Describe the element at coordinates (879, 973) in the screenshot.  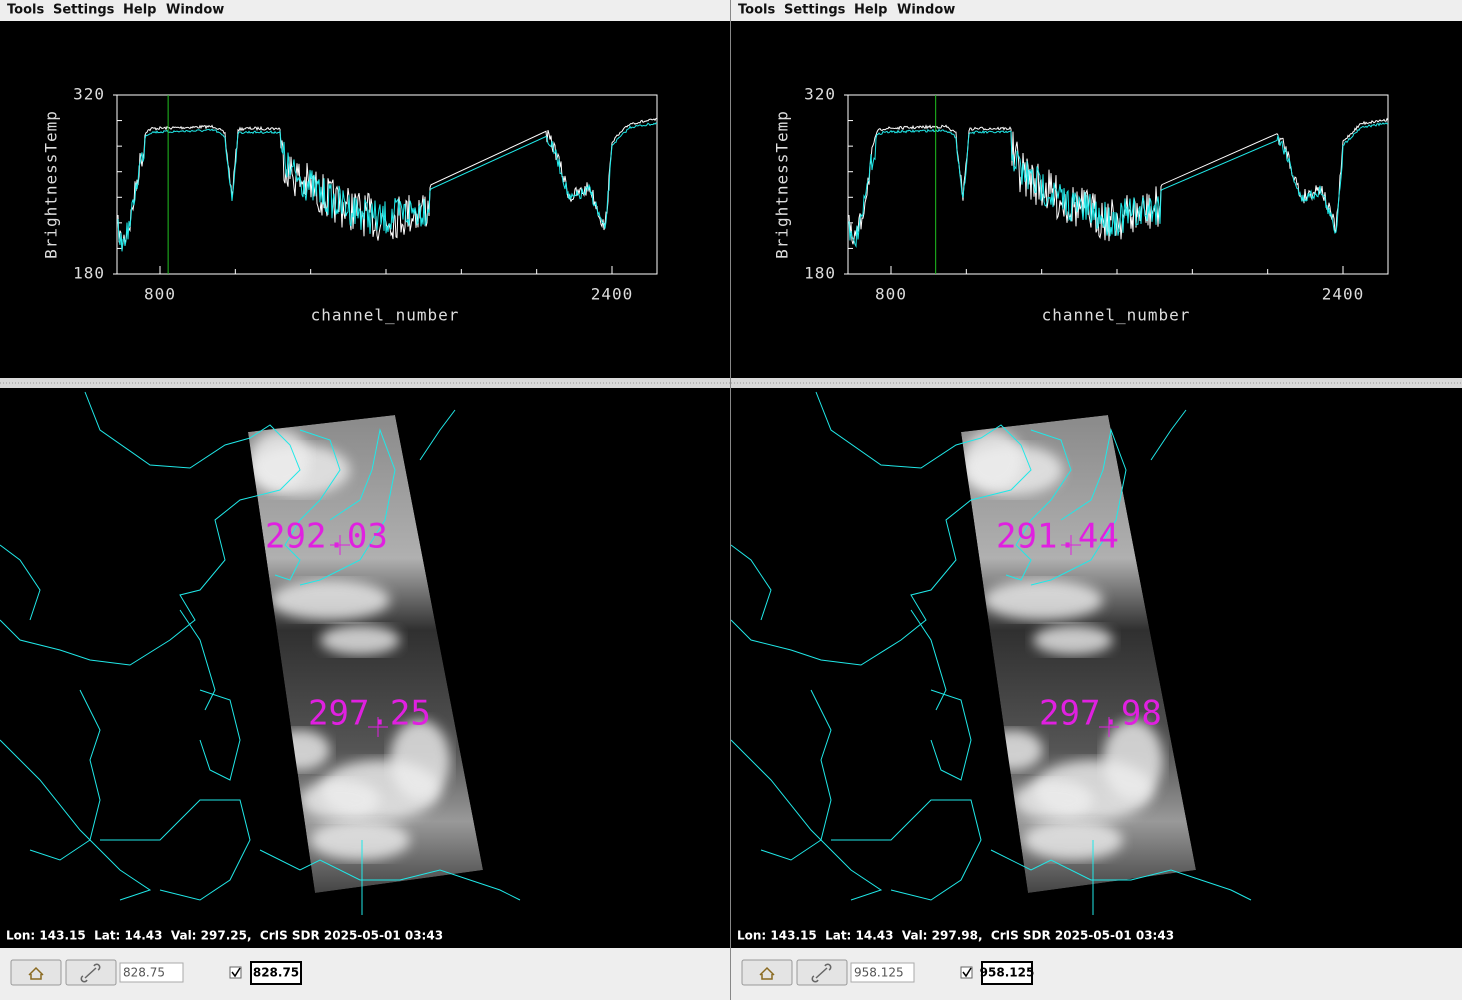
I see `channel-field-text: 958.125` at that location.